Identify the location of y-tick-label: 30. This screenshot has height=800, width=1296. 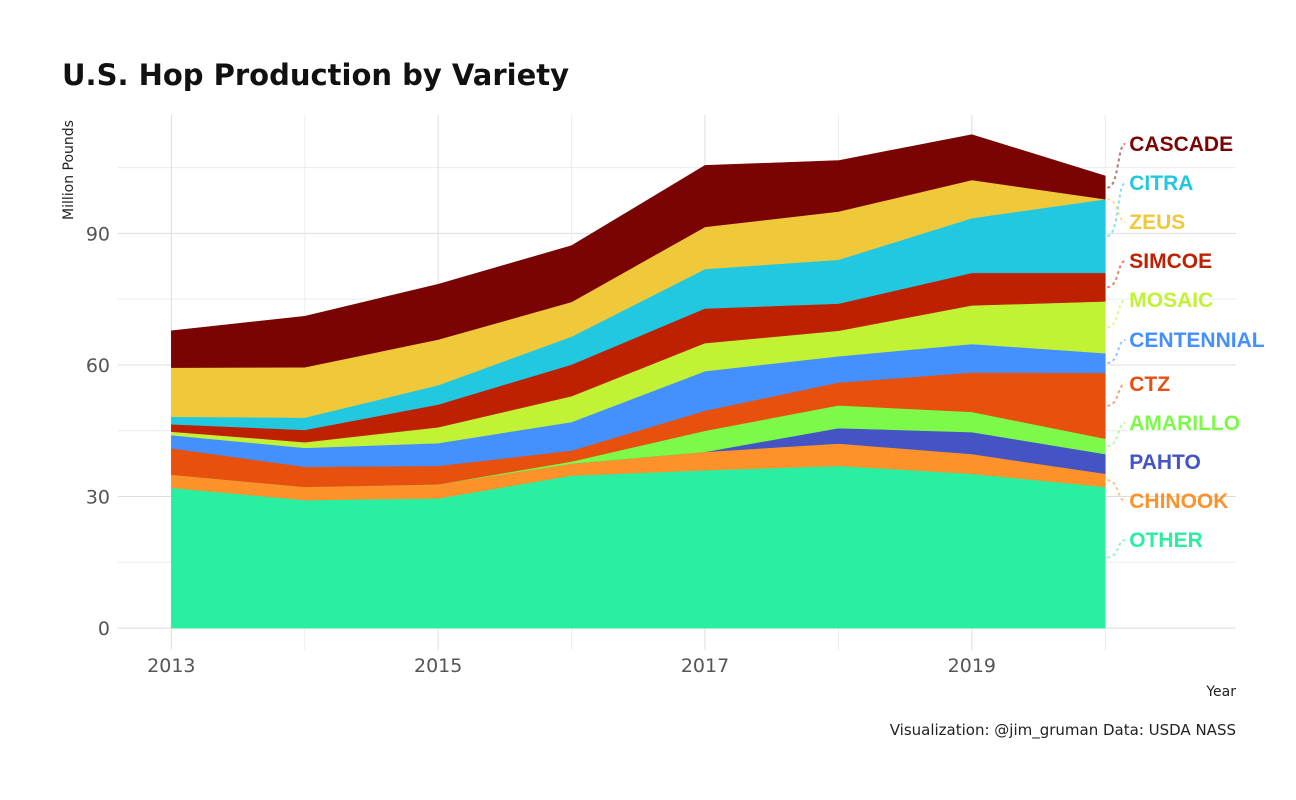
(98, 498).